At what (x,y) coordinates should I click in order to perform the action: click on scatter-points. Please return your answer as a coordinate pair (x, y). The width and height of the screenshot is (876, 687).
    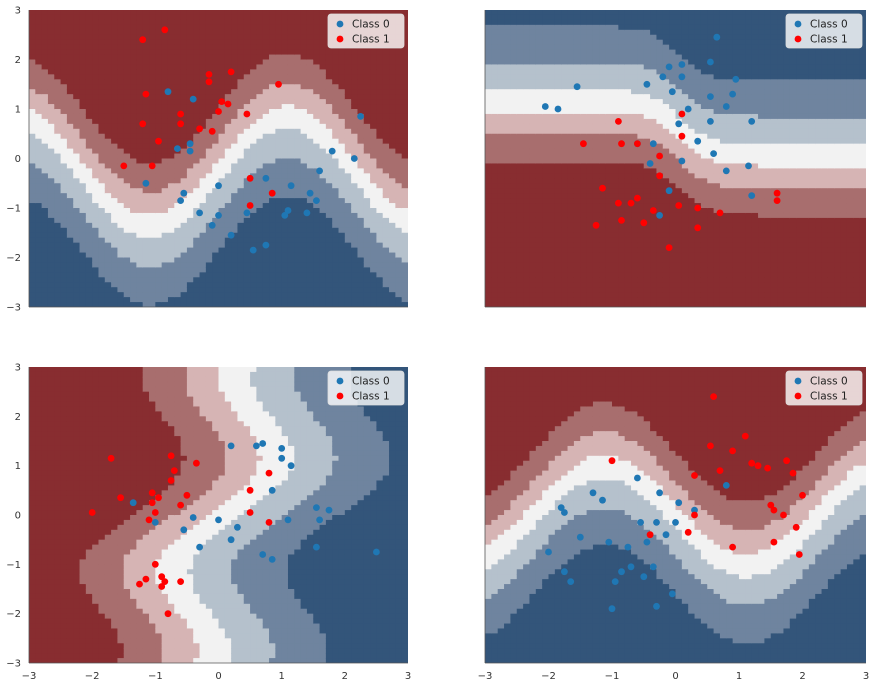
    Looking at the image, I should click on (242, 140).